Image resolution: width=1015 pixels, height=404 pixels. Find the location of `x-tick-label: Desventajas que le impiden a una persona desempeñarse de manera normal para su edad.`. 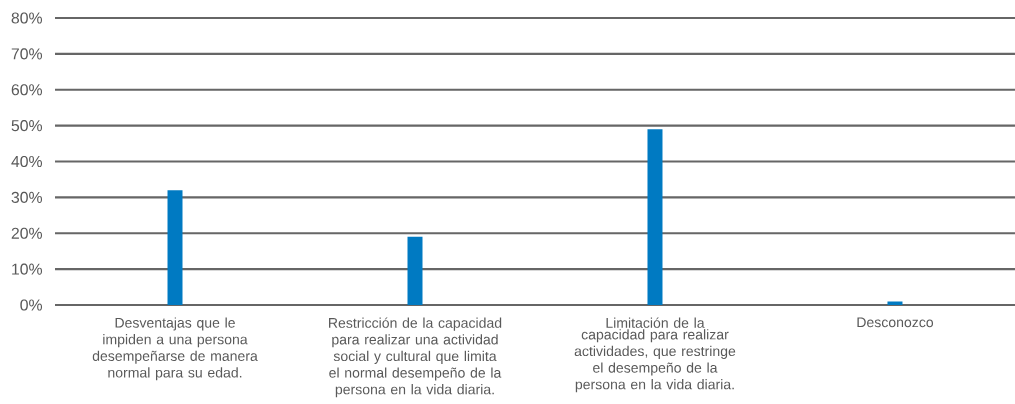

x-tick-label: Desventajas que le impiden a una persona desempeñarse de manera normal para su edad. is located at coordinates (175, 349).